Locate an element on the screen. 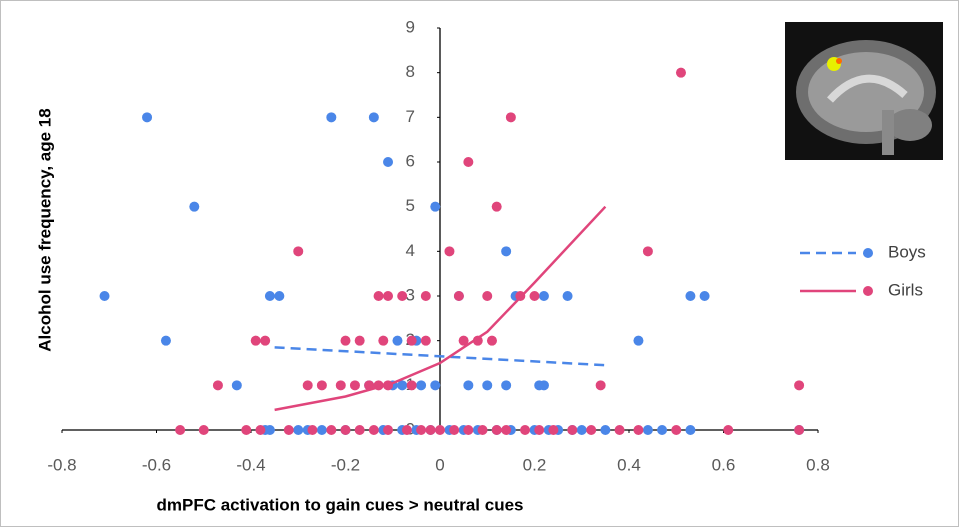  brain-inset is located at coordinates (864, 91).